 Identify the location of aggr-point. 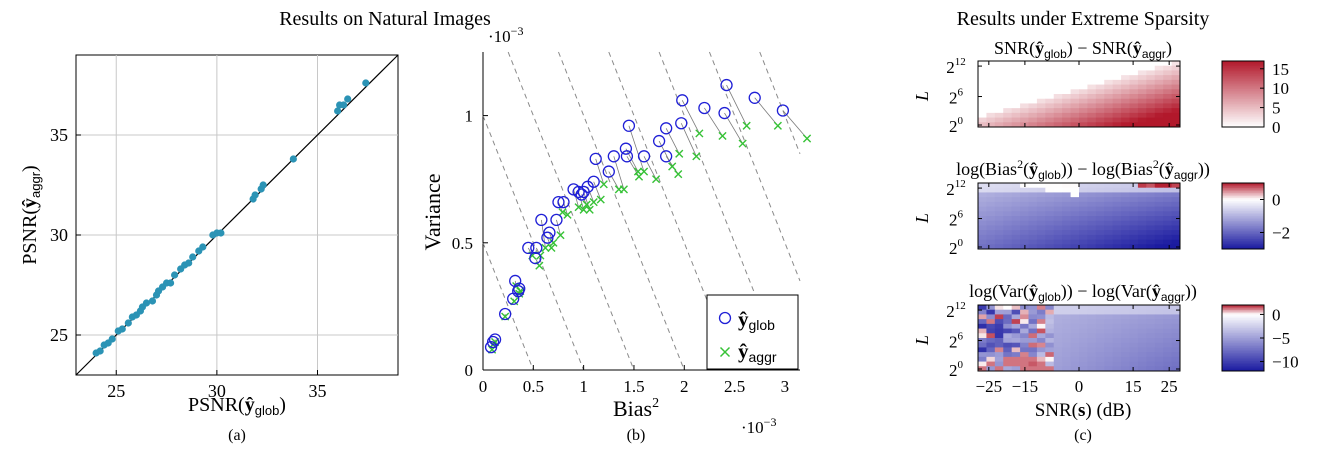
(593, 202).